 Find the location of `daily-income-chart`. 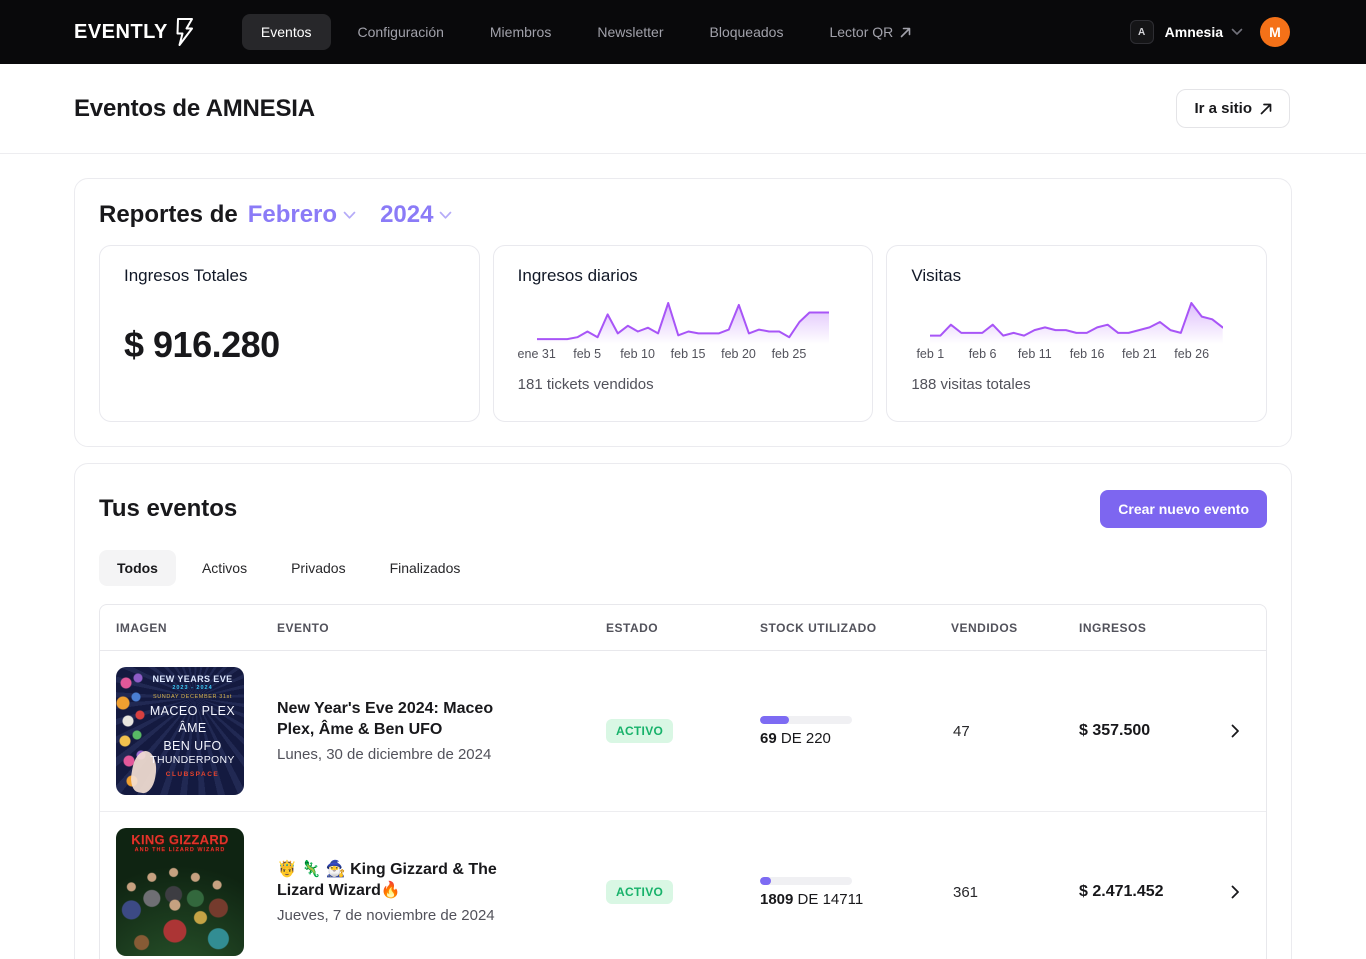

daily-income-chart is located at coordinates (683, 321).